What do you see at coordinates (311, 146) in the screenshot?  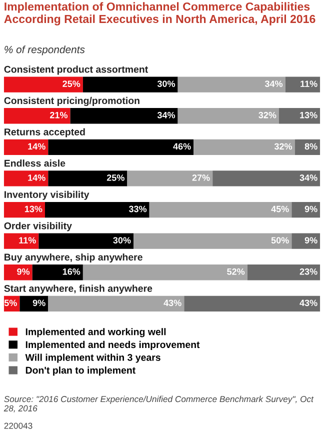 I see `data-label: 8%` at bounding box center [311, 146].